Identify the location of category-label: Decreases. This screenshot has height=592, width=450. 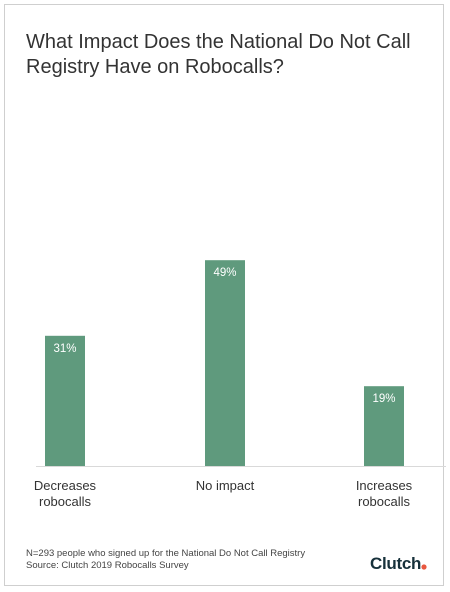
(65, 485).